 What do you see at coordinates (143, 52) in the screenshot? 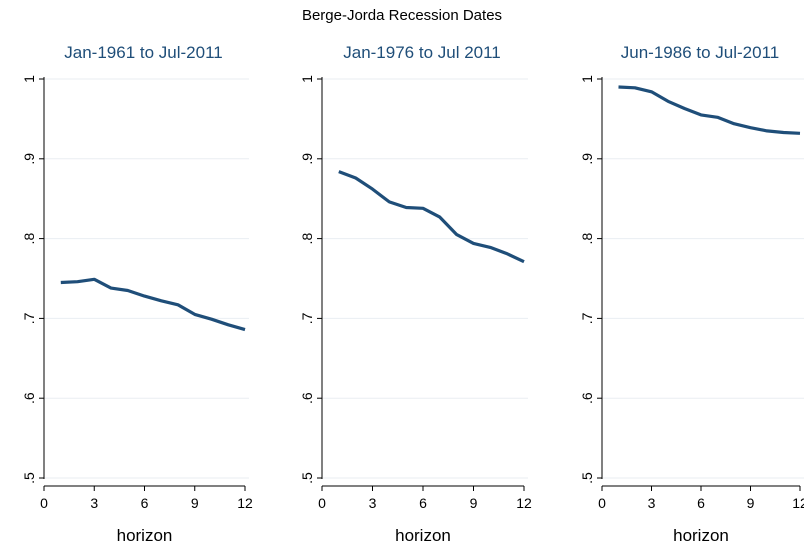
I see `panel-title: Jan-1961 to Jul-2011` at bounding box center [143, 52].